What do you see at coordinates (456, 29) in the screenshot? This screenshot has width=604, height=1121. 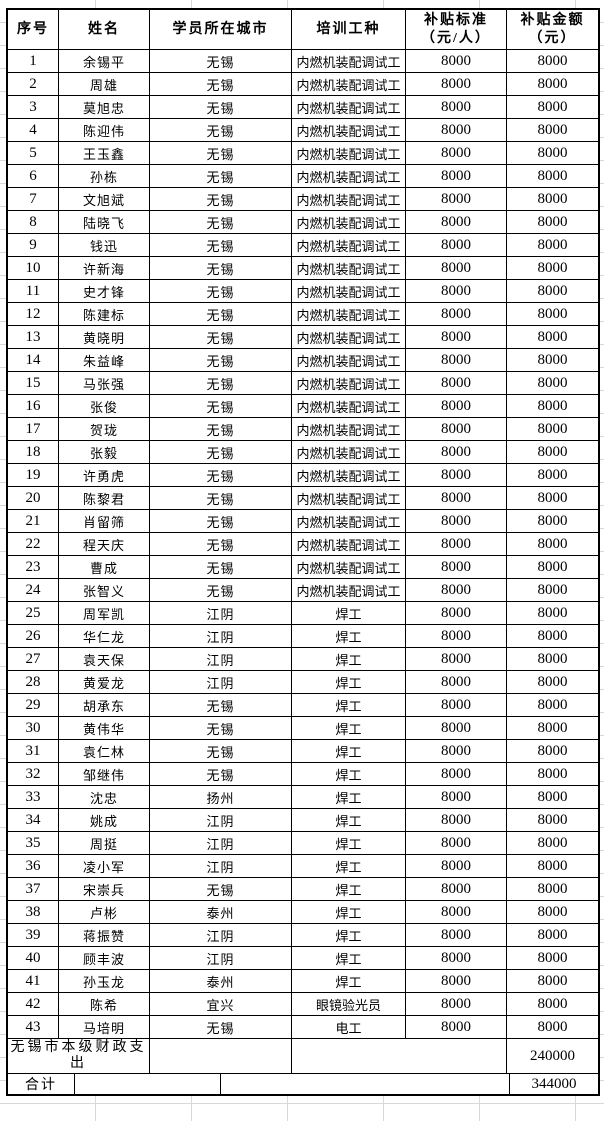 I see `header-cell: 补贴标准 （元/人）` at bounding box center [456, 29].